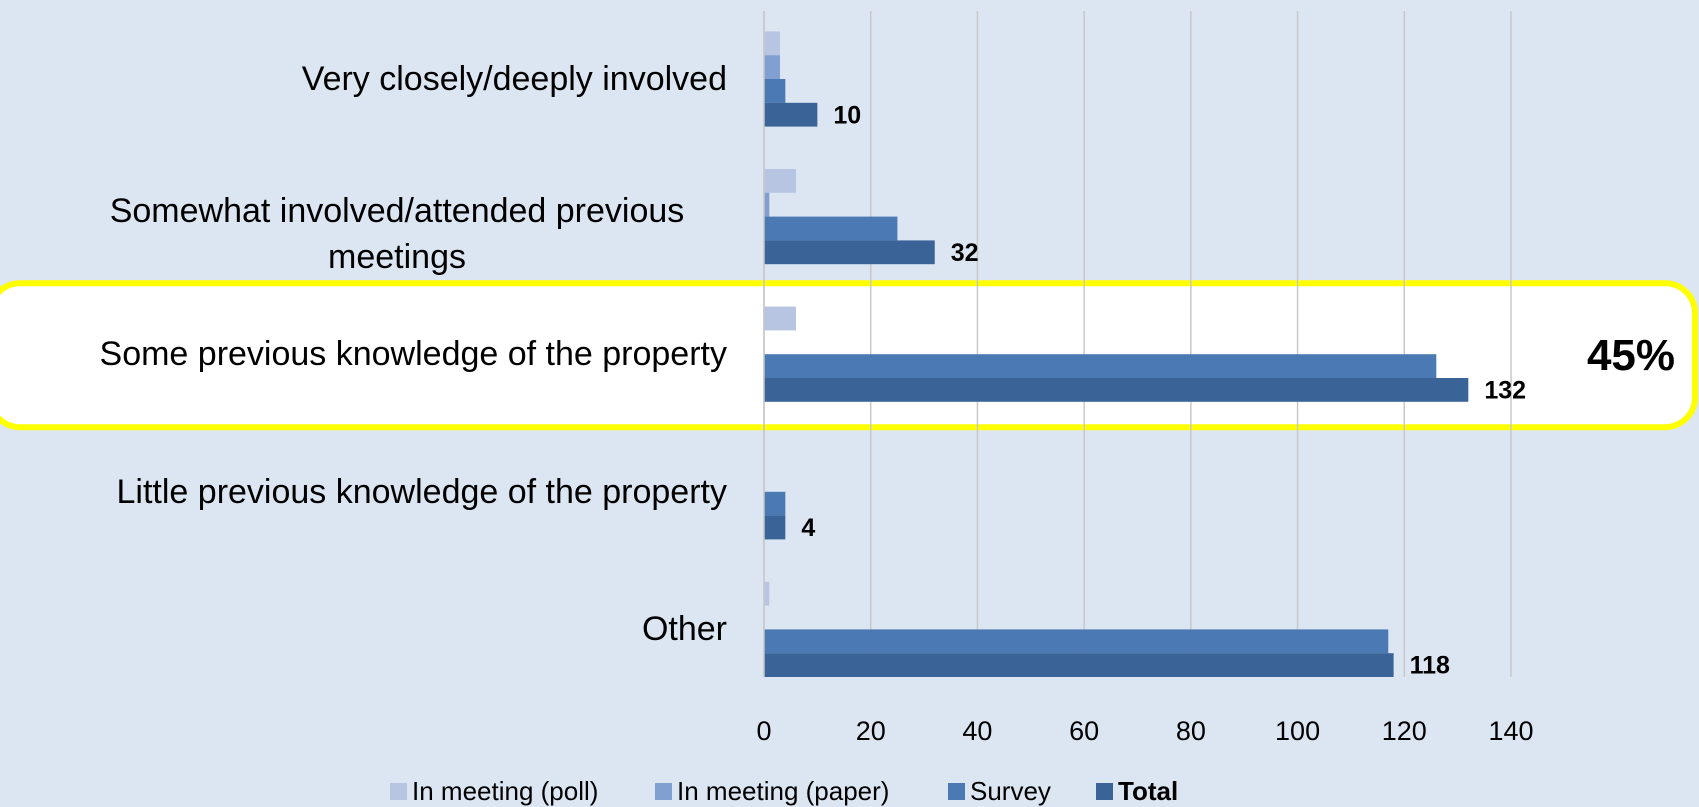  What do you see at coordinates (871, 731) in the screenshot?
I see `x-tick-label: 20` at bounding box center [871, 731].